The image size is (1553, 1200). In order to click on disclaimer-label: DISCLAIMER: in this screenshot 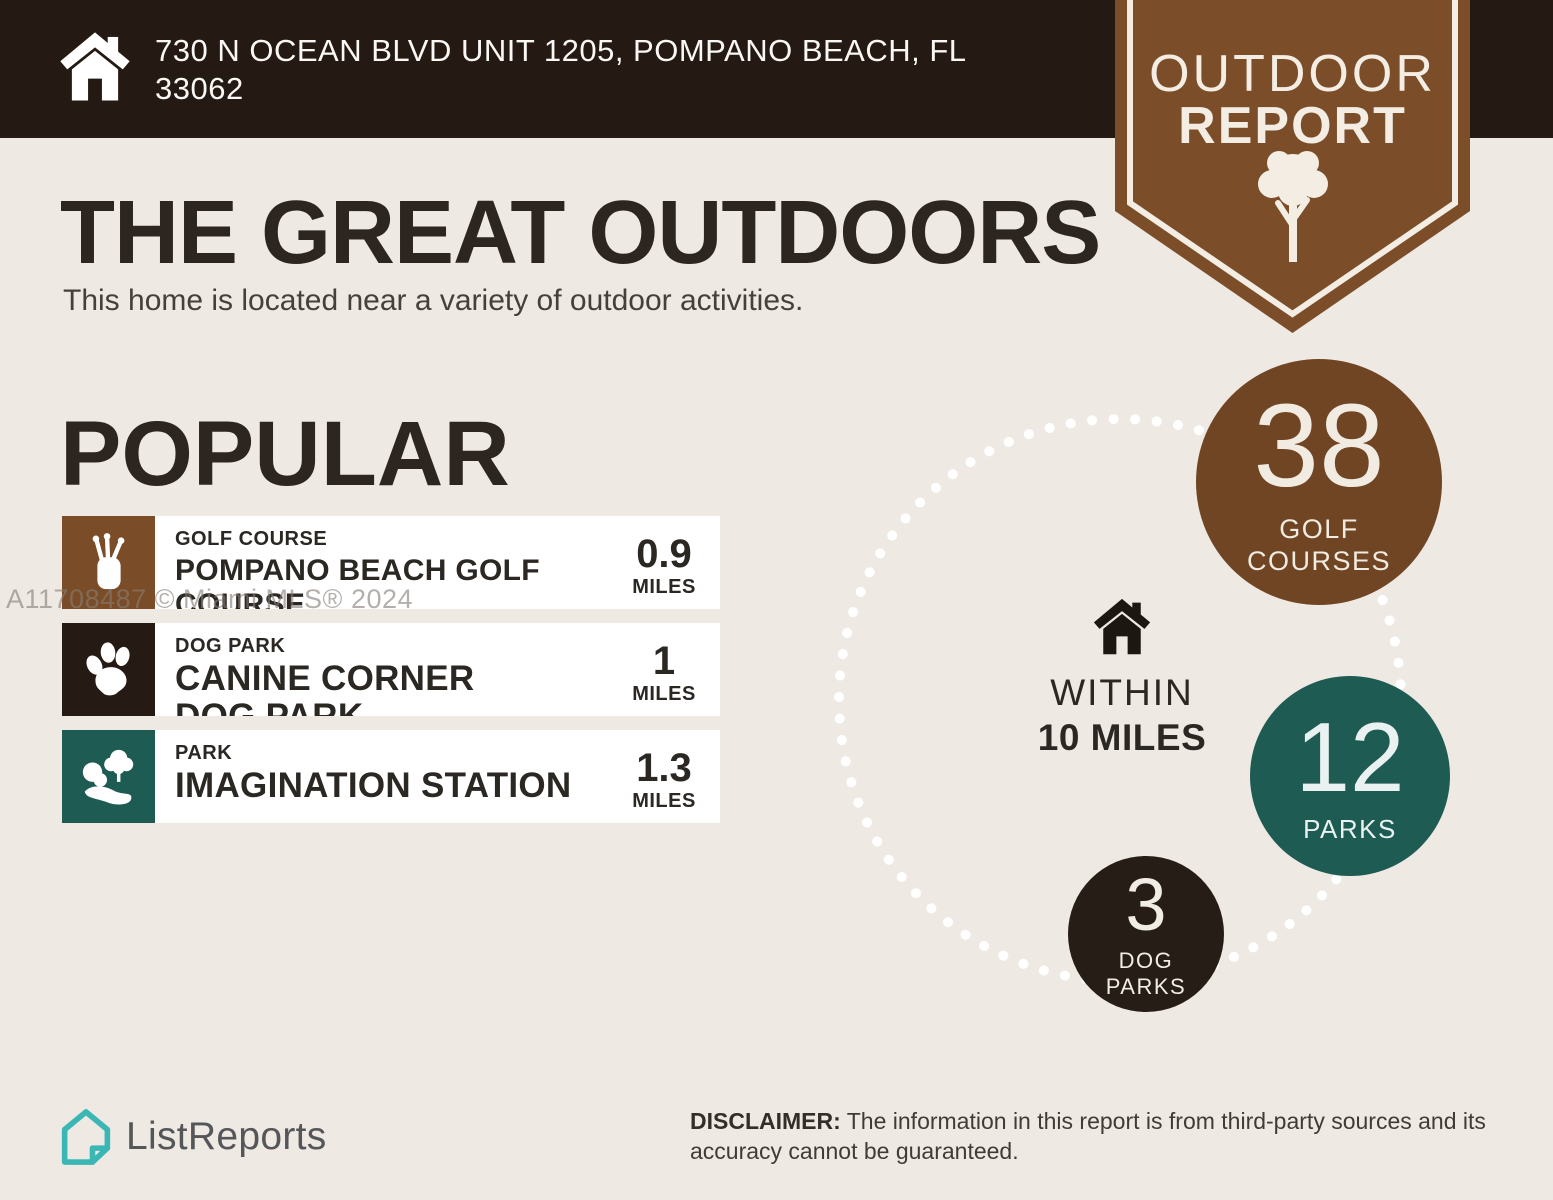, I will do `click(765, 1121)`.